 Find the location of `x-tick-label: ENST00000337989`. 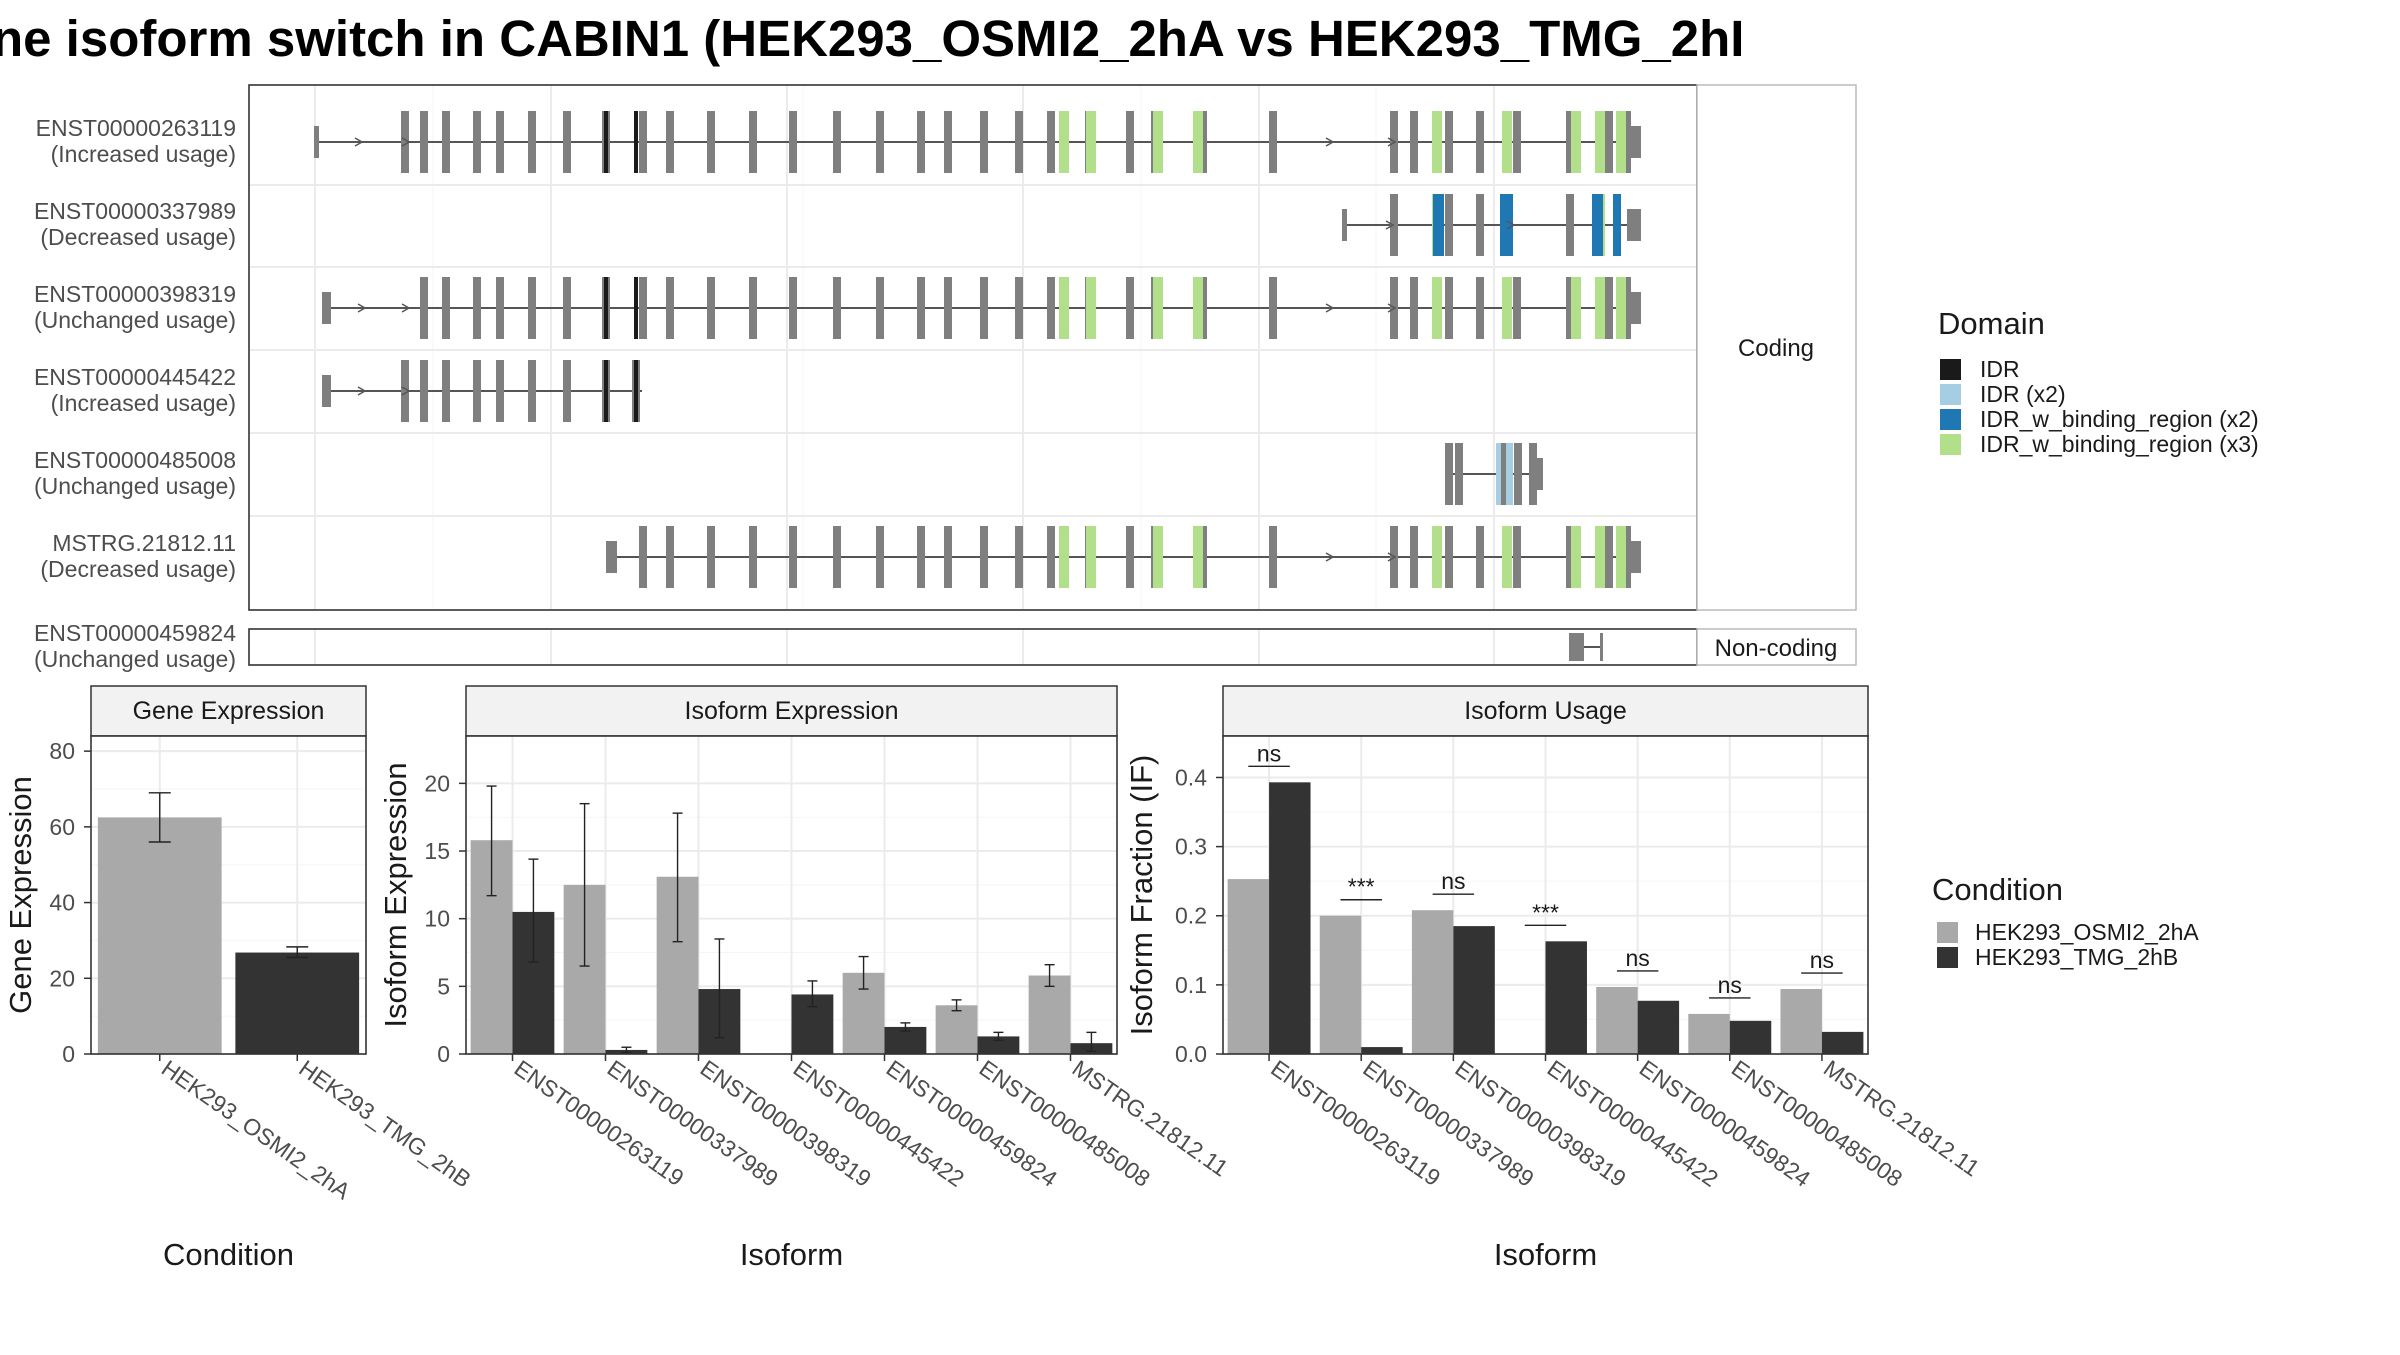

x-tick-label: ENST00000337989 is located at coordinates (1448, 1123).